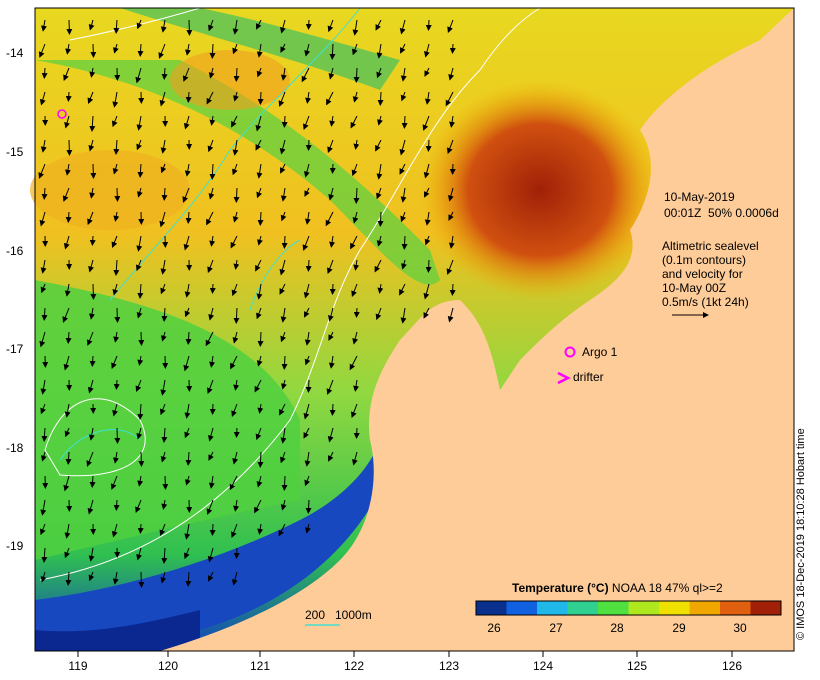 This screenshot has height=680, width=820. Describe the element at coordinates (560, 588) in the screenshot. I see `colorbar-title-main: Temperature (°C)` at that location.